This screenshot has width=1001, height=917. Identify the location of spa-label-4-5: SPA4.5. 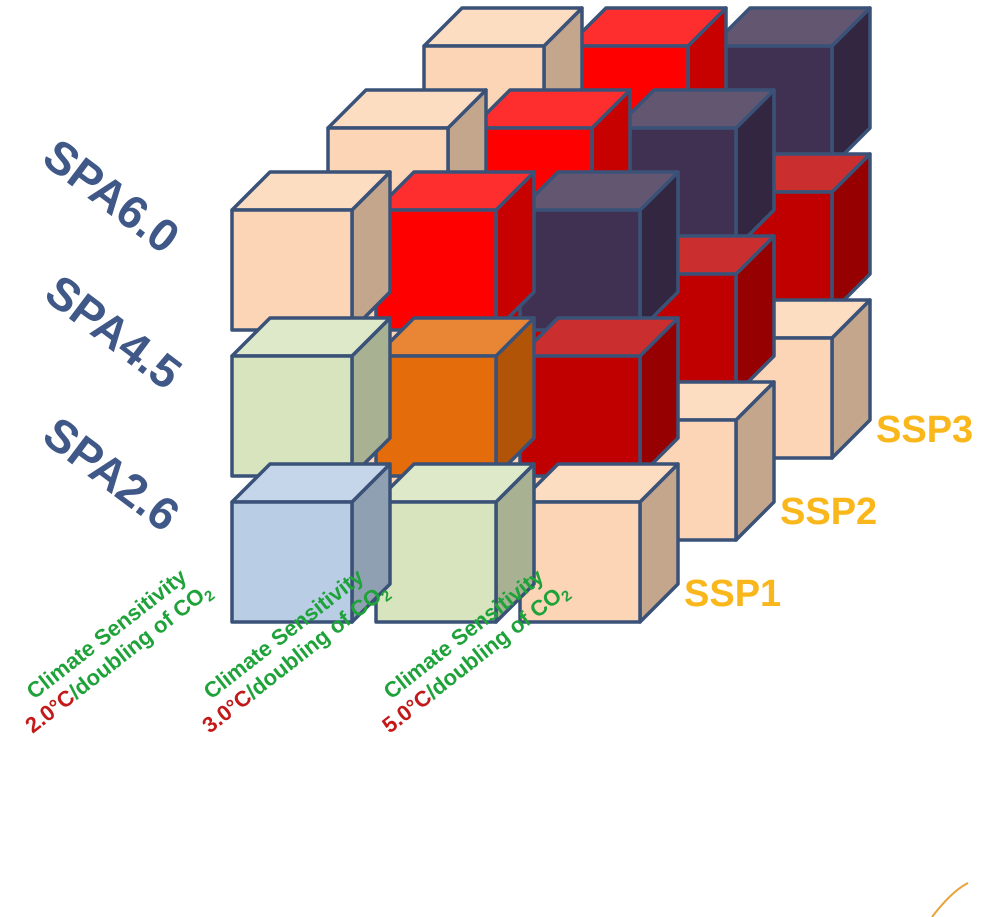
(113, 331).